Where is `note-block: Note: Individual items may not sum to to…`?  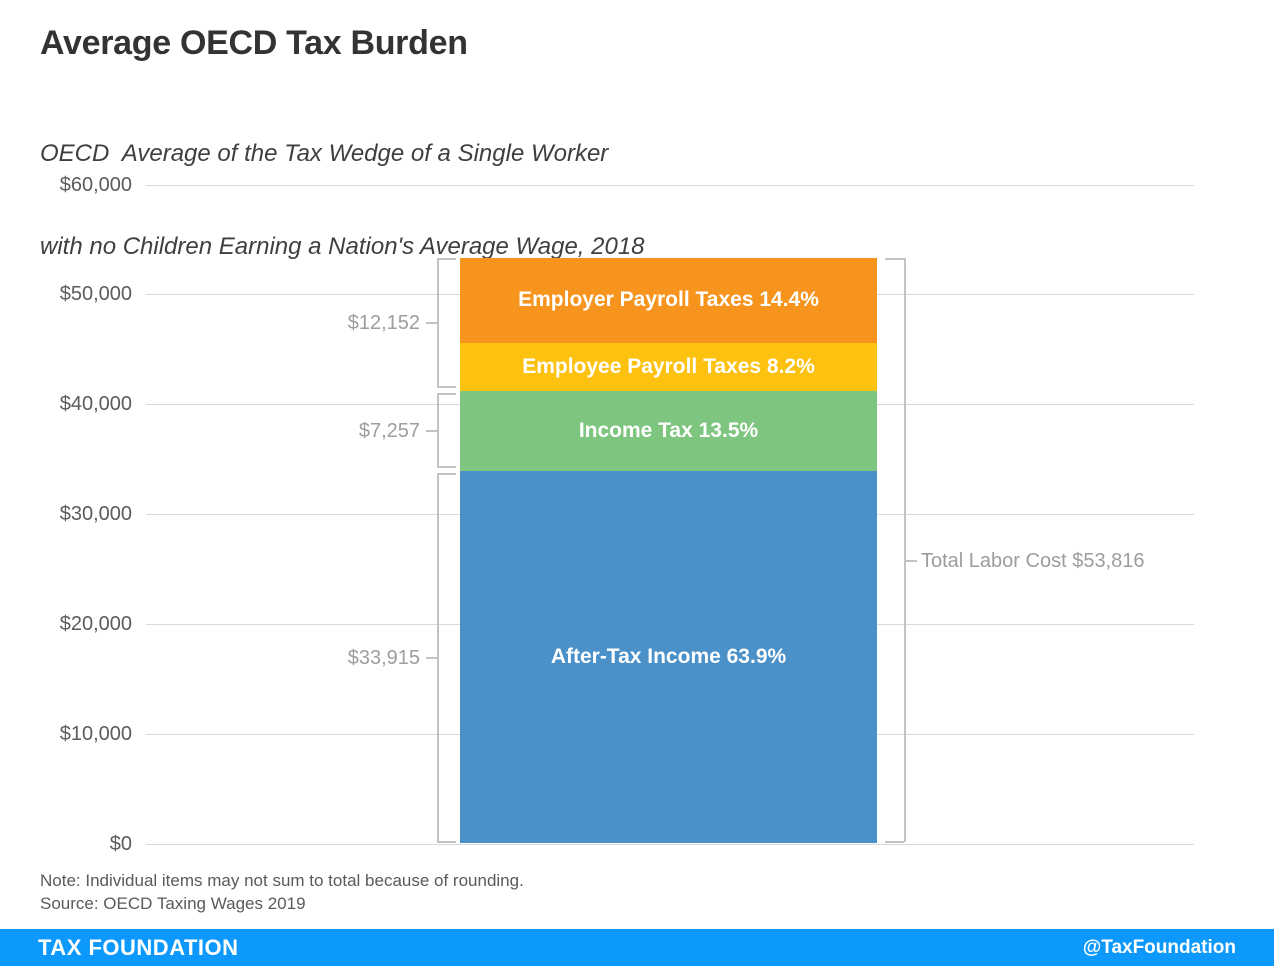
note-block: Note: Individual items may not sum to to… is located at coordinates (282, 892).